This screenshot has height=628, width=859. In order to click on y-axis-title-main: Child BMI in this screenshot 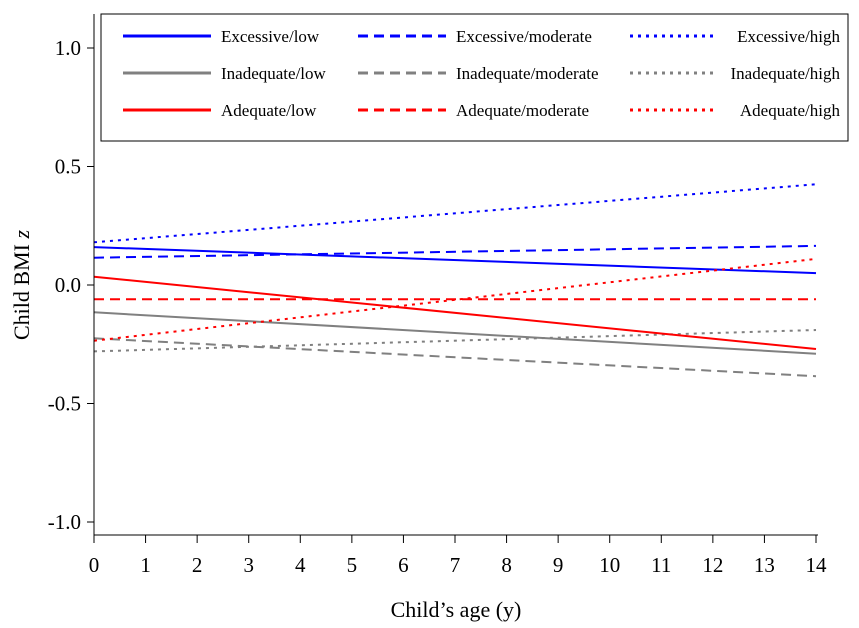, I will do `click(21, 289)`.